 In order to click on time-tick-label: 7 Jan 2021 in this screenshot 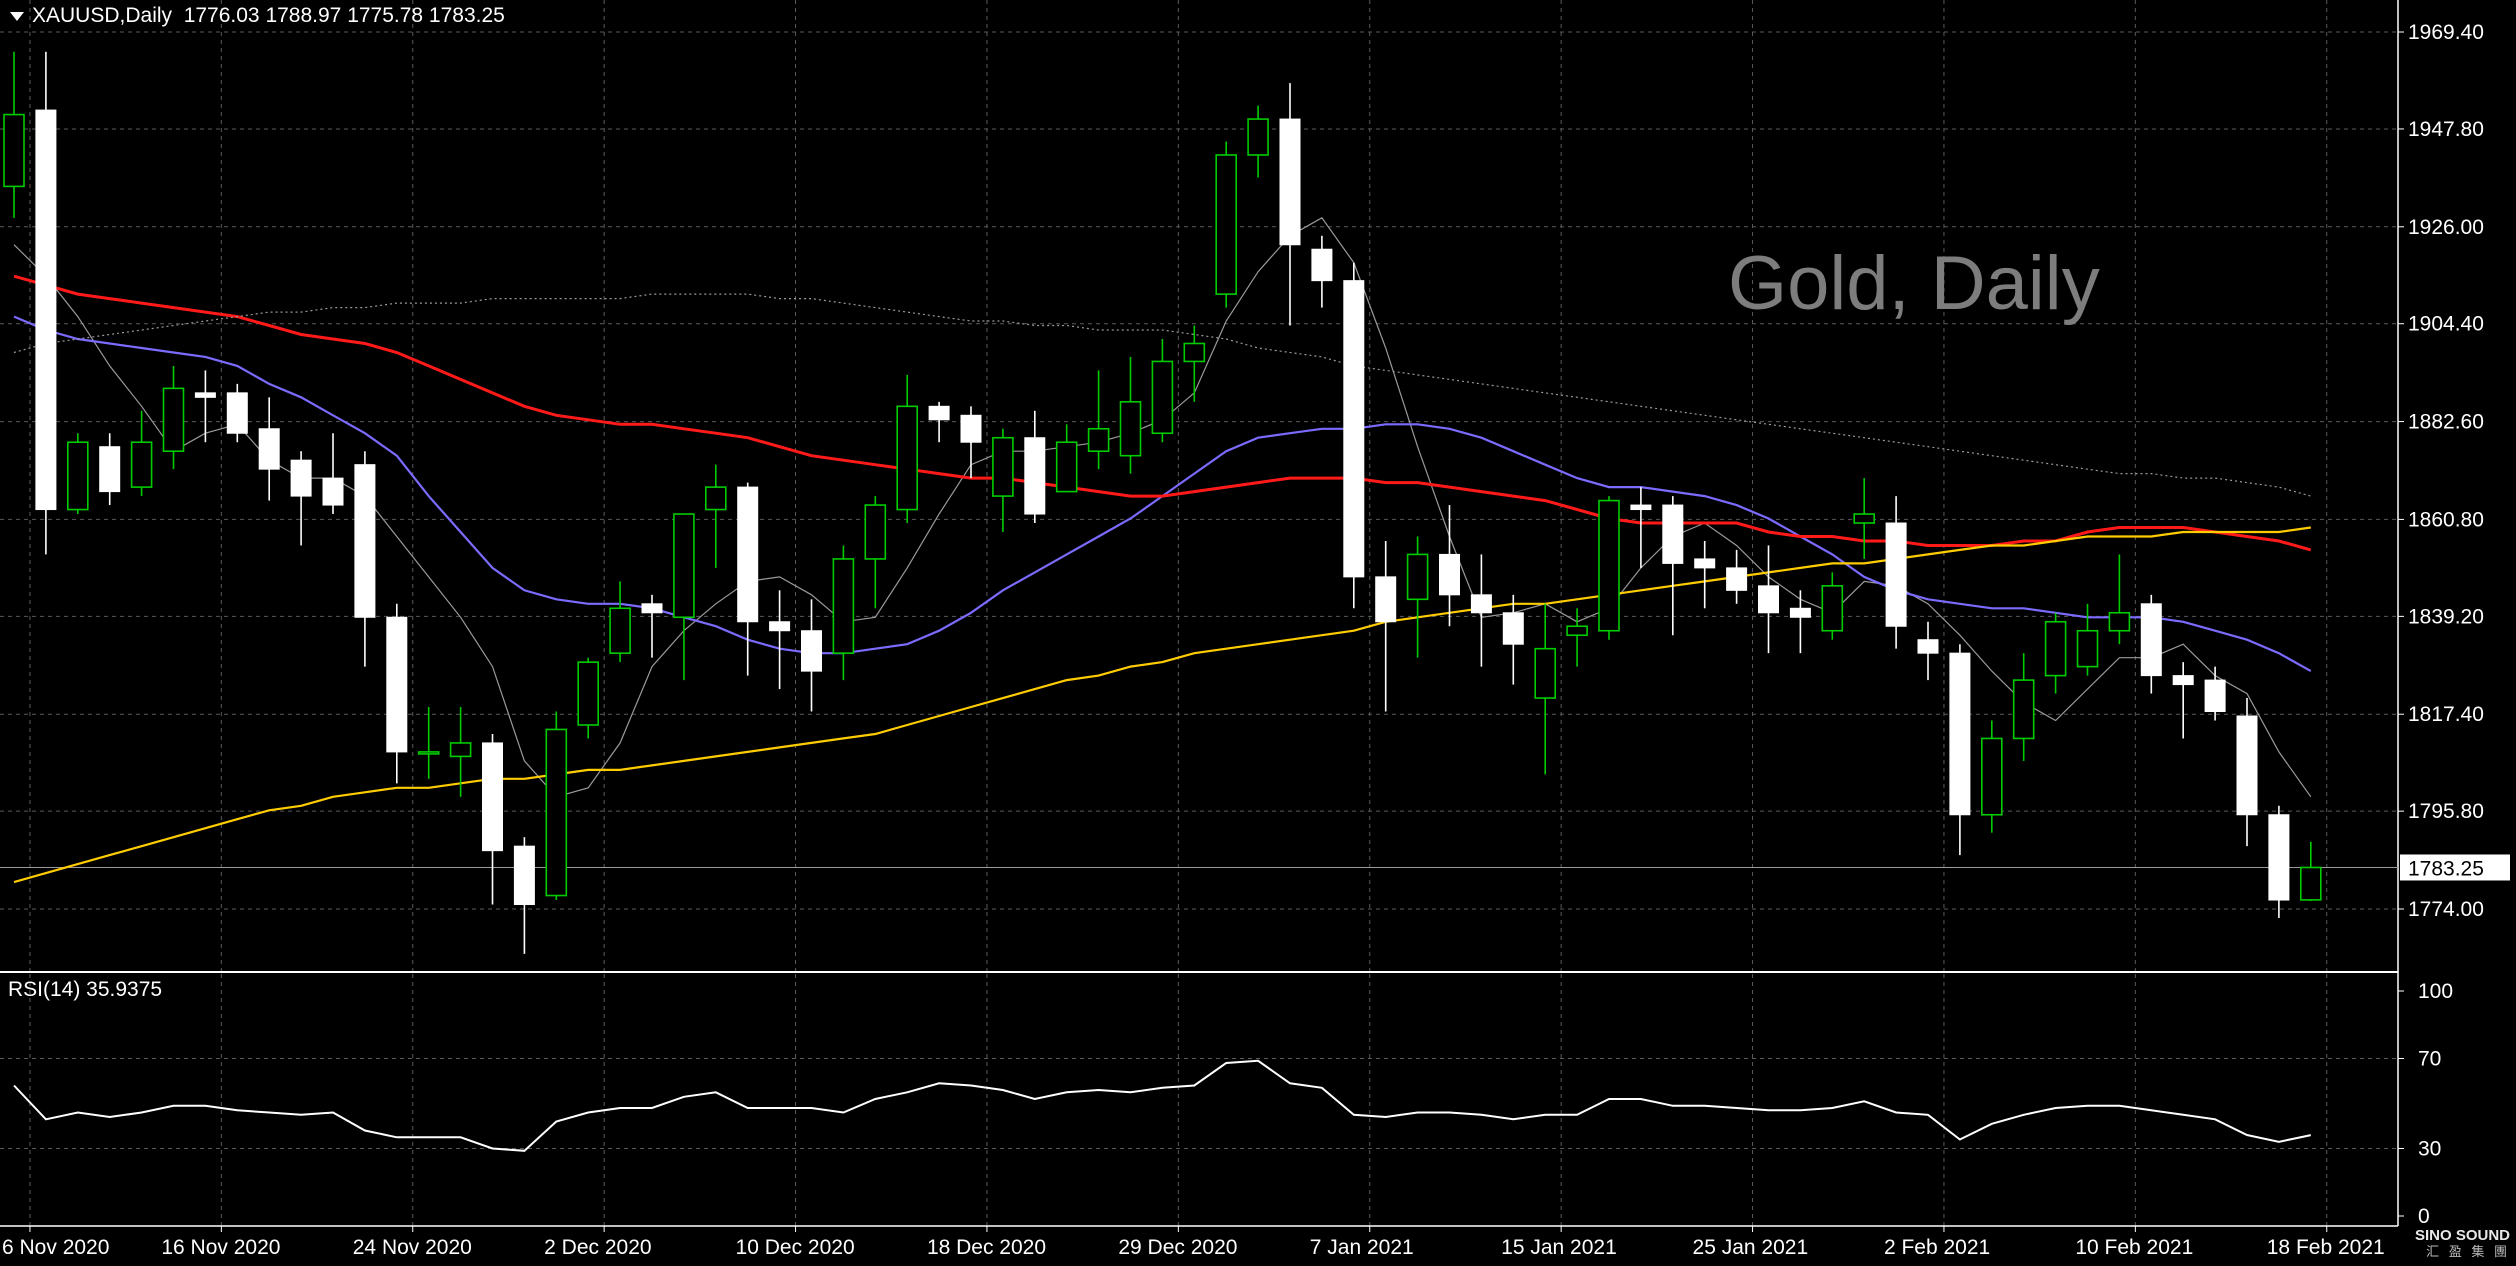, I will do `click(1362, 1247)`.